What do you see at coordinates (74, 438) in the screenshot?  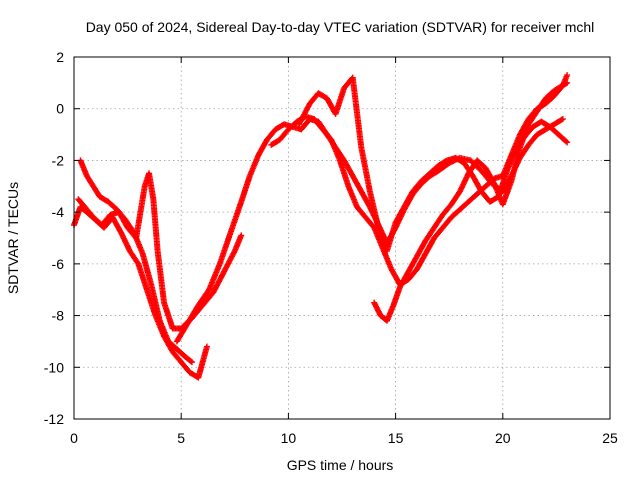 I see `x-tick-label: 0` at bounding box center [74, 438].